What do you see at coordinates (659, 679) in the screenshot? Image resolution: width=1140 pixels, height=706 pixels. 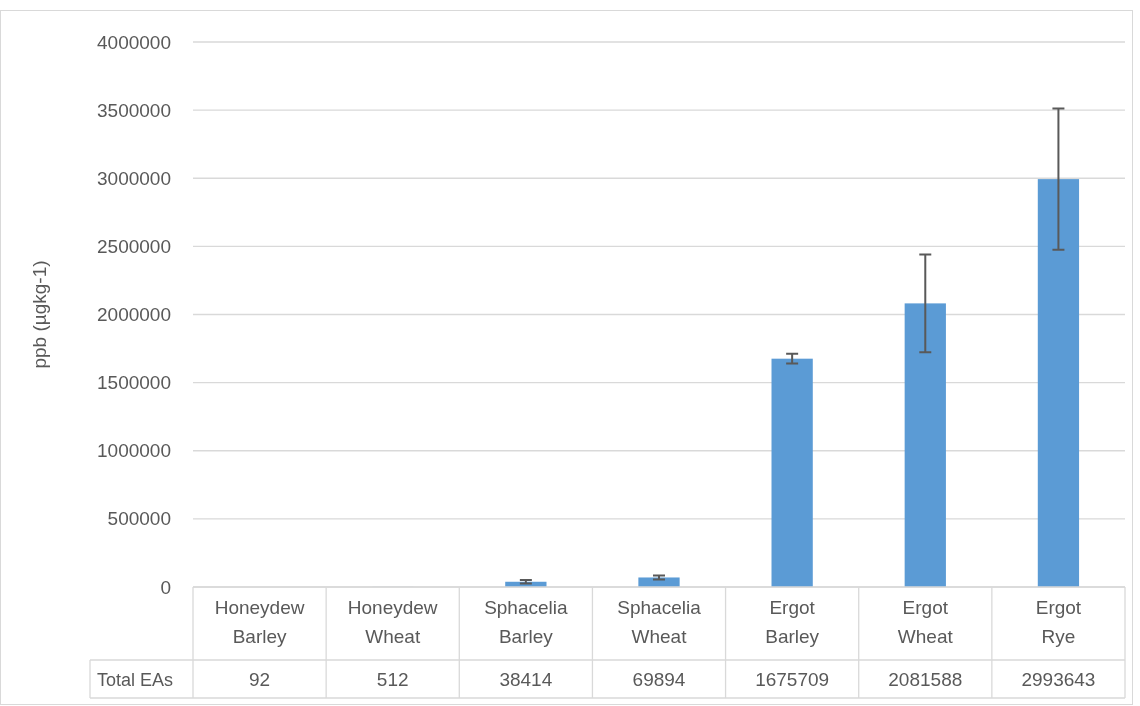 I see `data-label: 69894` at bounding box center [659, 679].